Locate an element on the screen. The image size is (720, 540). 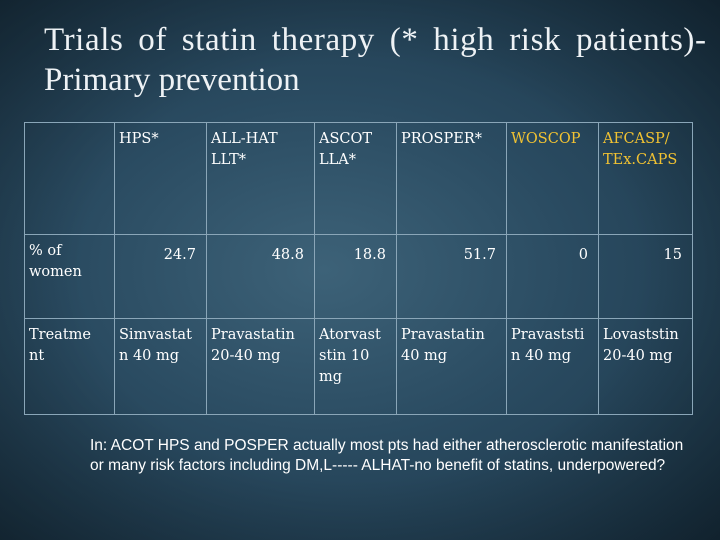
table-row: % of women 24.7 48.8 18.8 51.7 0 15 is located at coordinates (358, 276).